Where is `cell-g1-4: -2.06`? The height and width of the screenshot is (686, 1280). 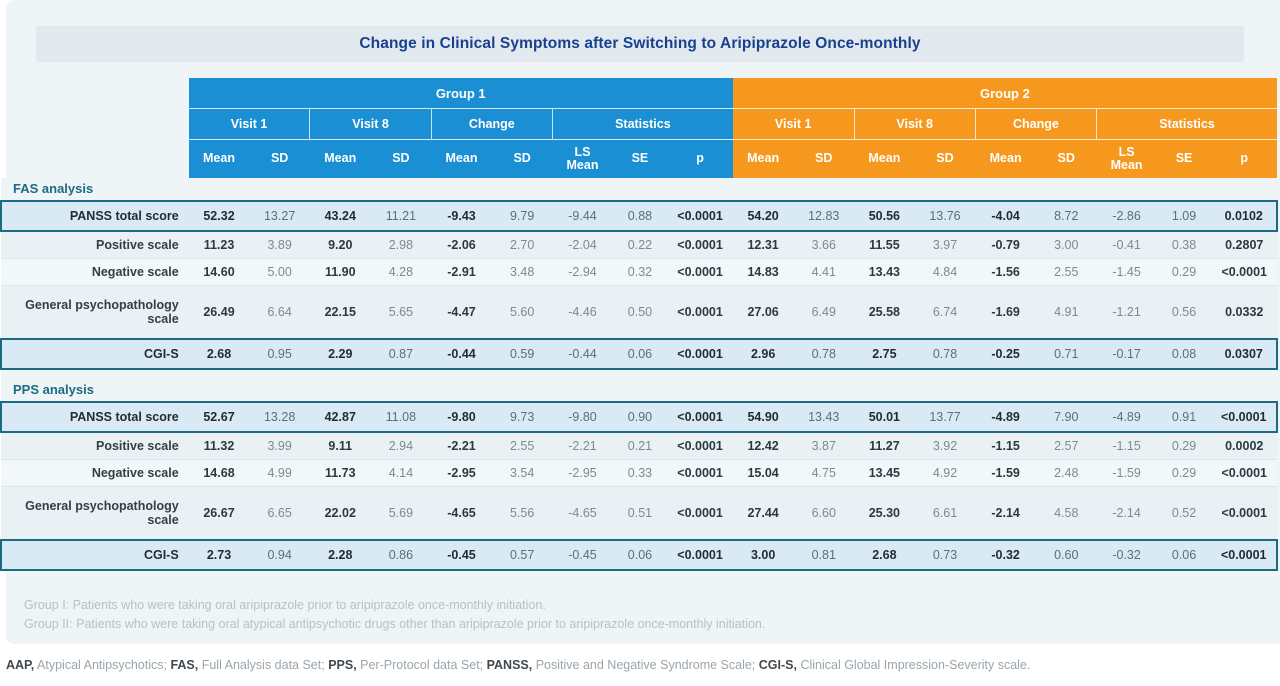 cell-g1-4: -2.06 is located at coordinates (461, 244).